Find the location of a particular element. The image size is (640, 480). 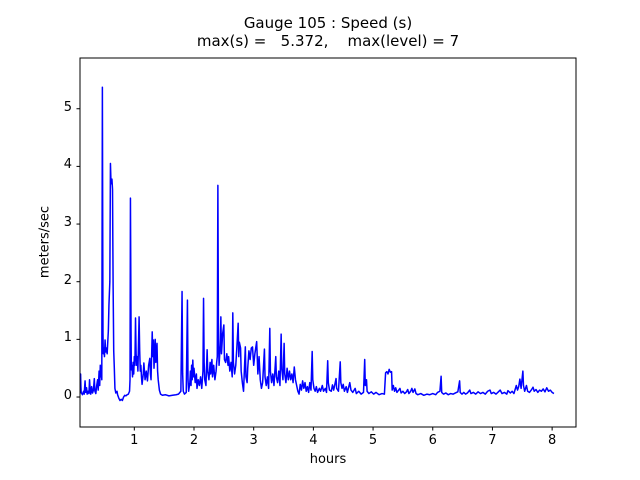

y-tick-label: 0 is located at coordinates (67, 396).